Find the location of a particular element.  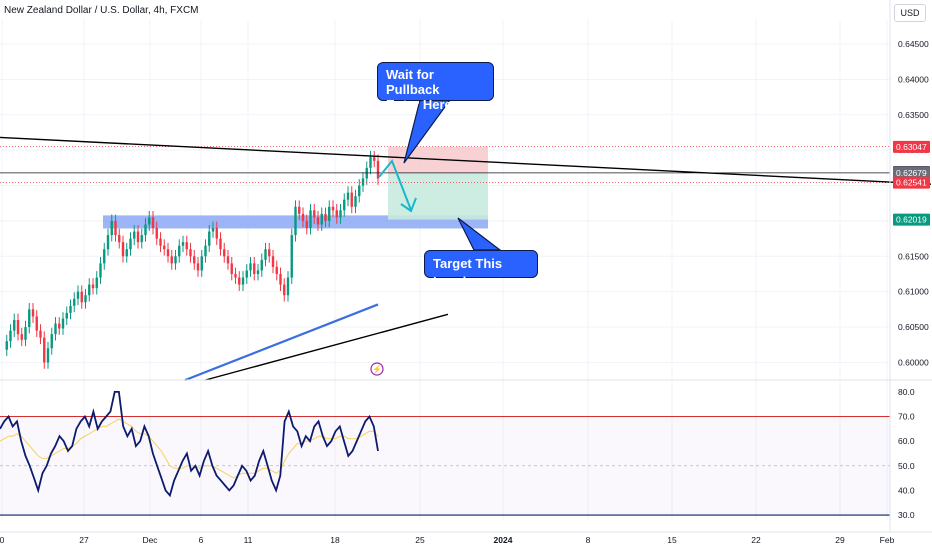

x-tick-label: Dec is located at coordinates (150, 540).